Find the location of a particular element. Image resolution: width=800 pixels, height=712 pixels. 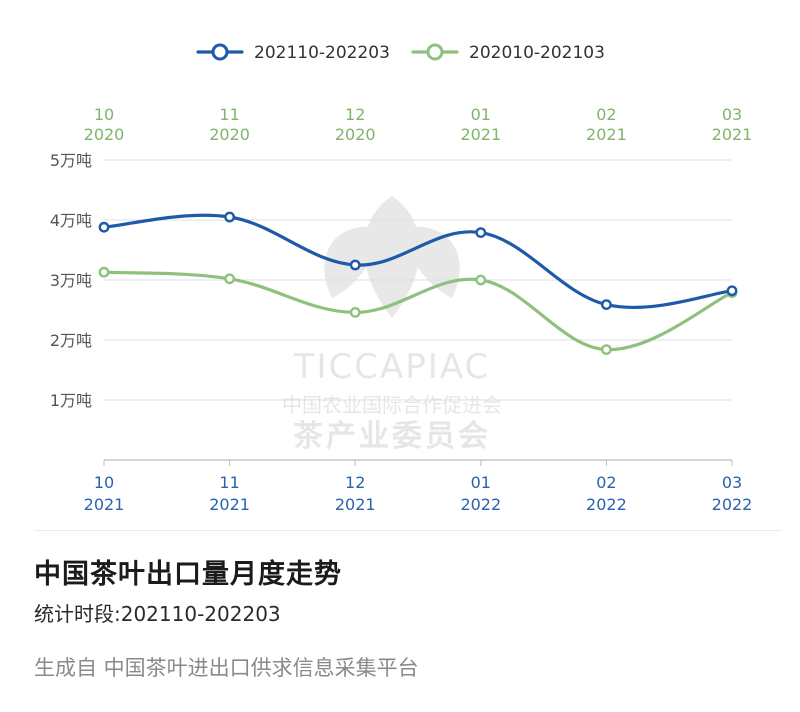

watermark-title: TICCAPIAC is located at coordinates (391, 367).